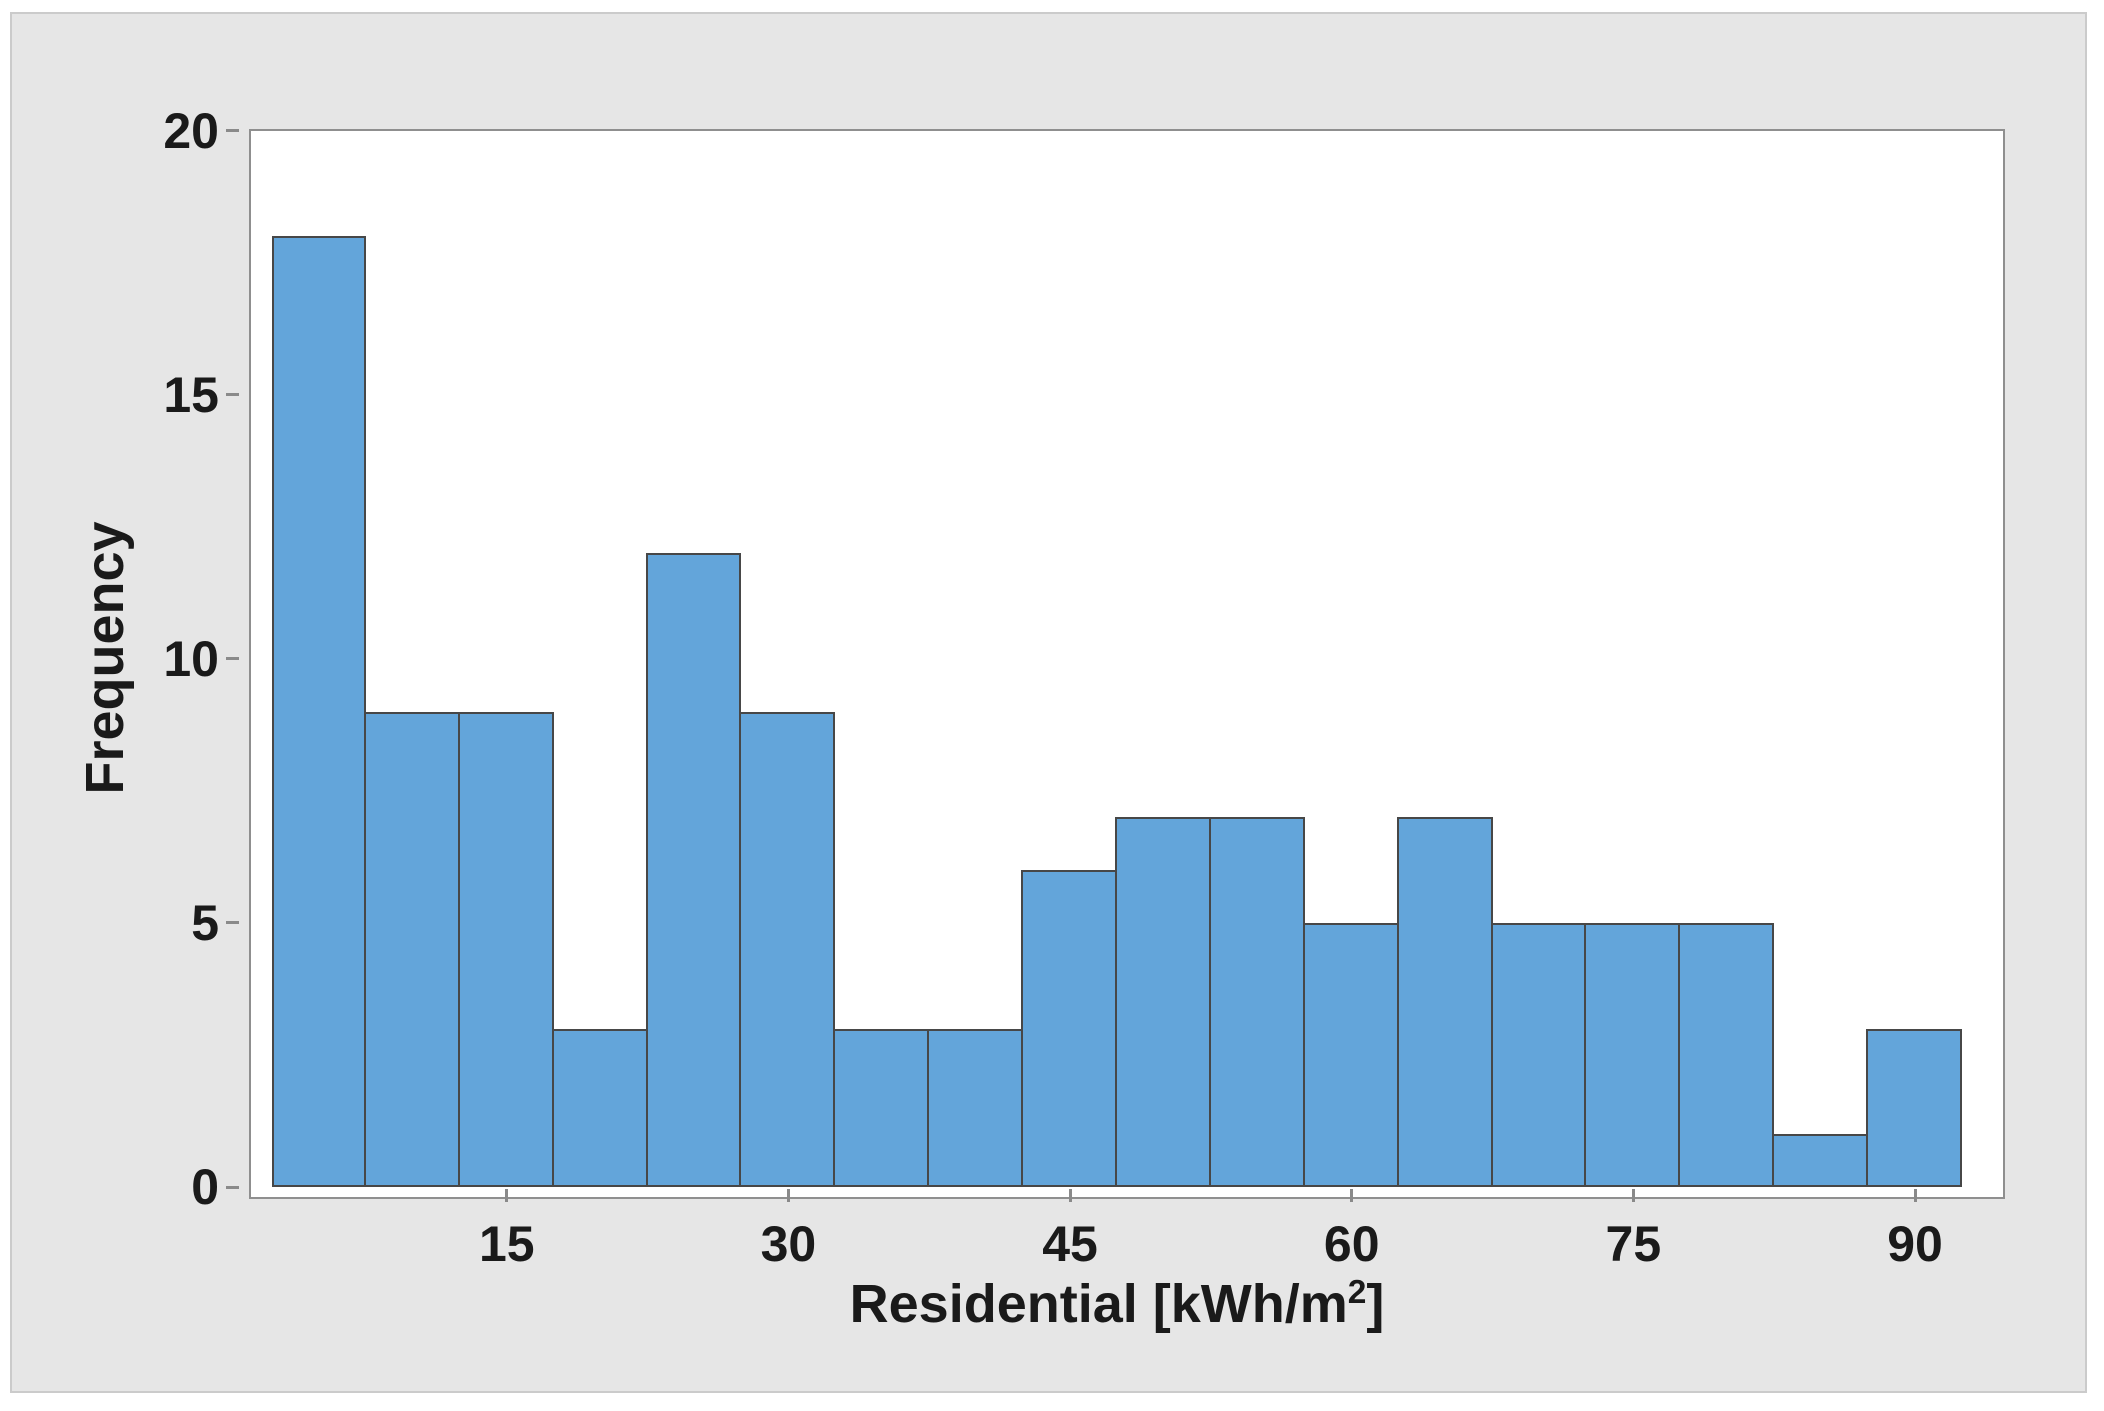 The height and width of the screenshot is (1411, 2104). What do you see at coordinates (1375, 1304) in the screenshot?
I see `x-axis-title-suffix: ]` at bounding box center [1375, 1304].